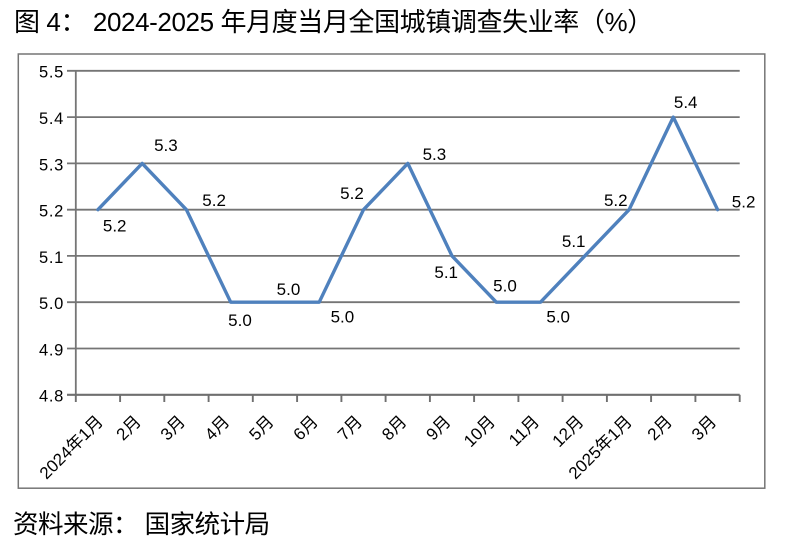 This screenshot has height=549, width=798. I want to click on svg-text: 4.9, so click(51, 350).